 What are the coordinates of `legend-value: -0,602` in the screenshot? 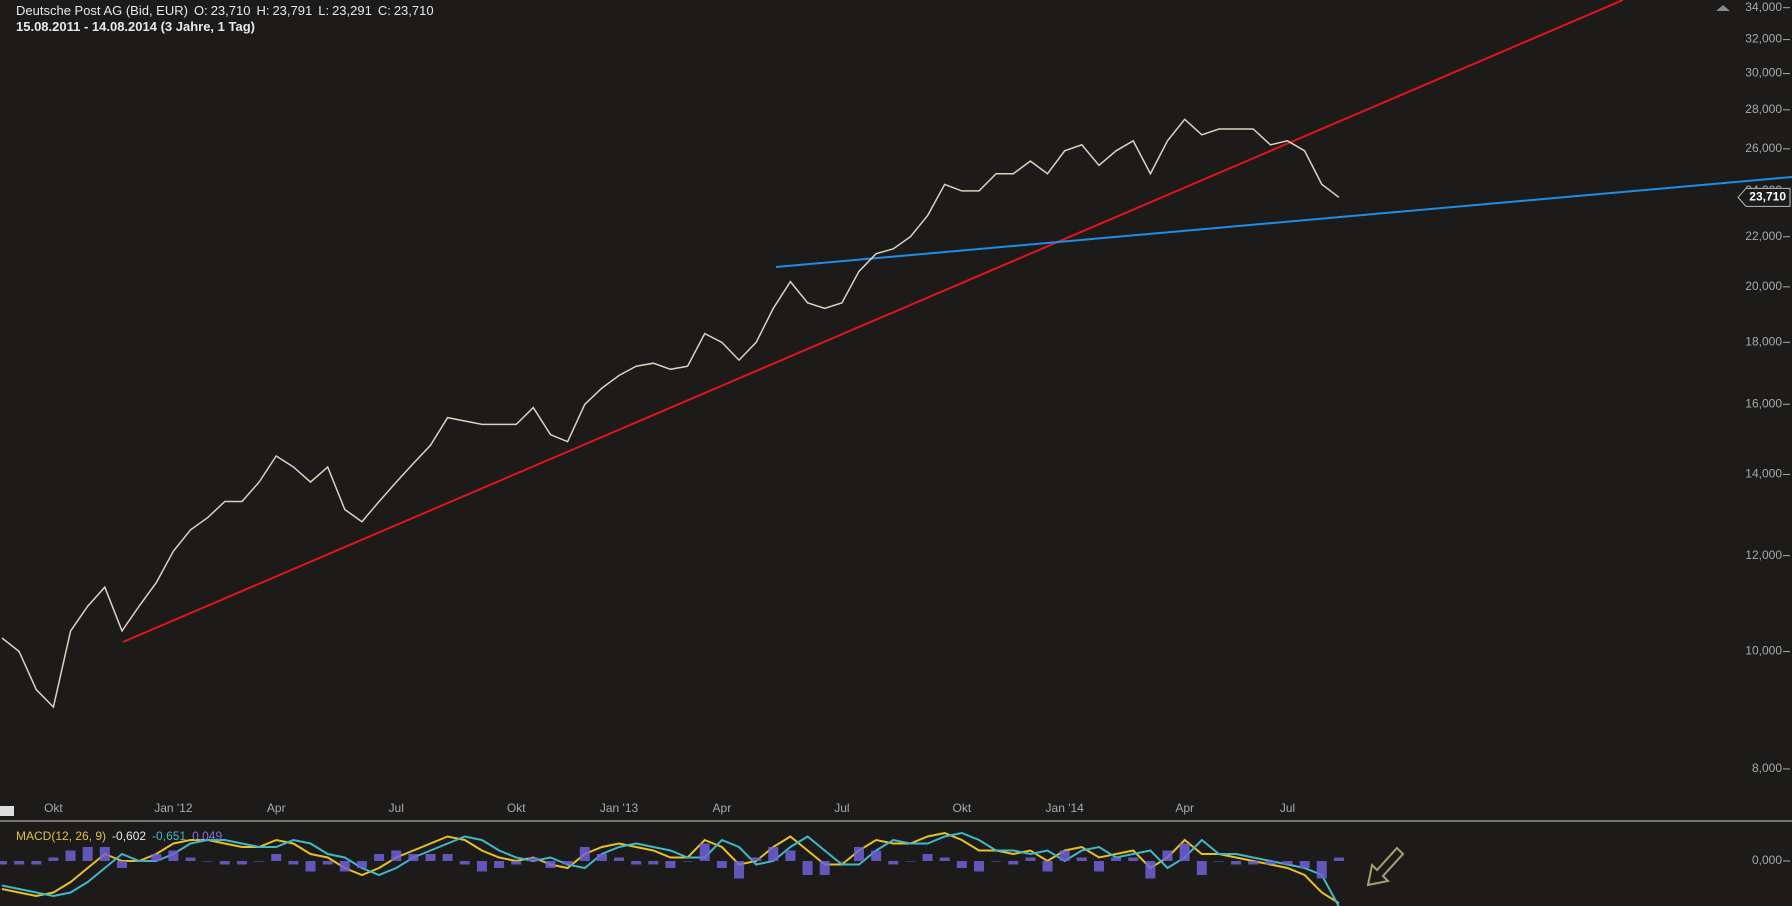 It's located at (129, 836).